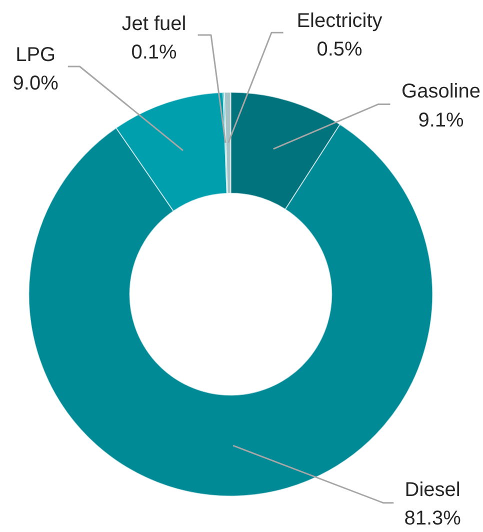  I want to click on data-label: 0.1%, so click(154, 53).